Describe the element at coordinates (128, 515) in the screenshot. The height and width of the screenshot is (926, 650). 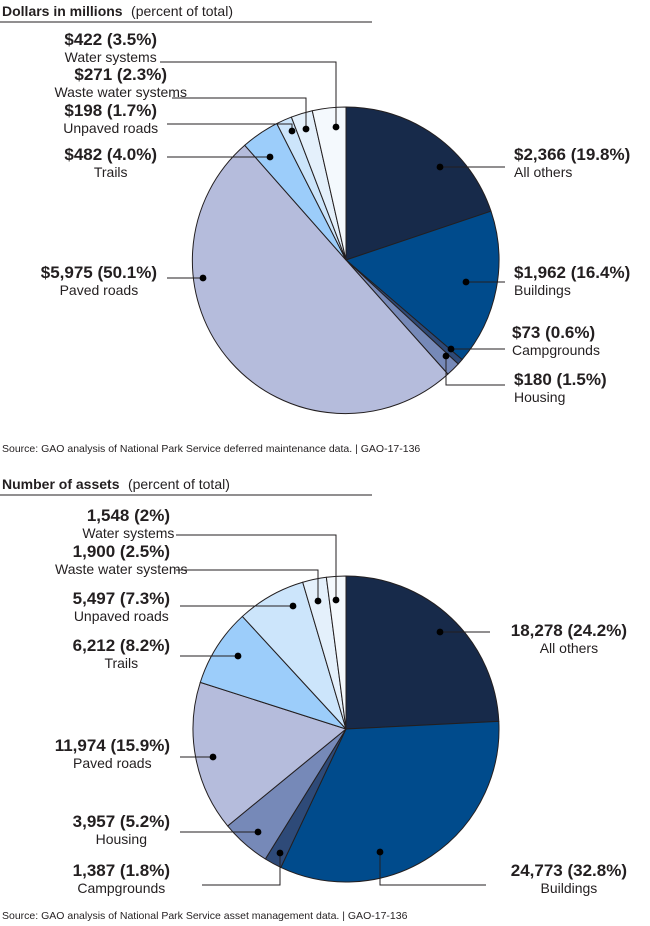
I see `value-label-water-systems: 1,548 (2%)` at that location.